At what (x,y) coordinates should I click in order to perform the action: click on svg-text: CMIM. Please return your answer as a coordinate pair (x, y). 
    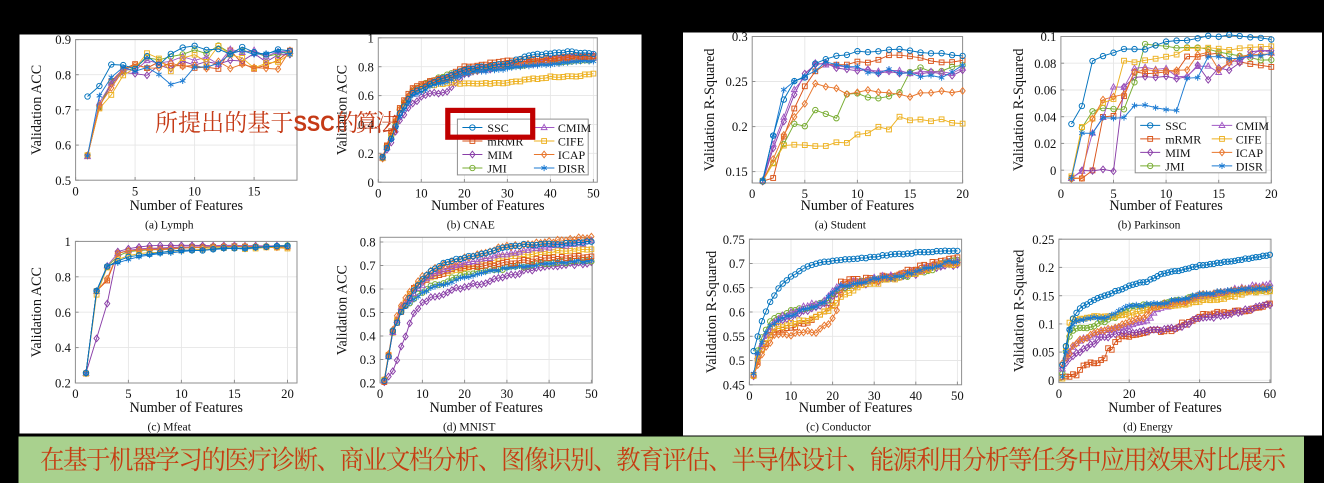
    Looking at the image, I should click on (575, 128).